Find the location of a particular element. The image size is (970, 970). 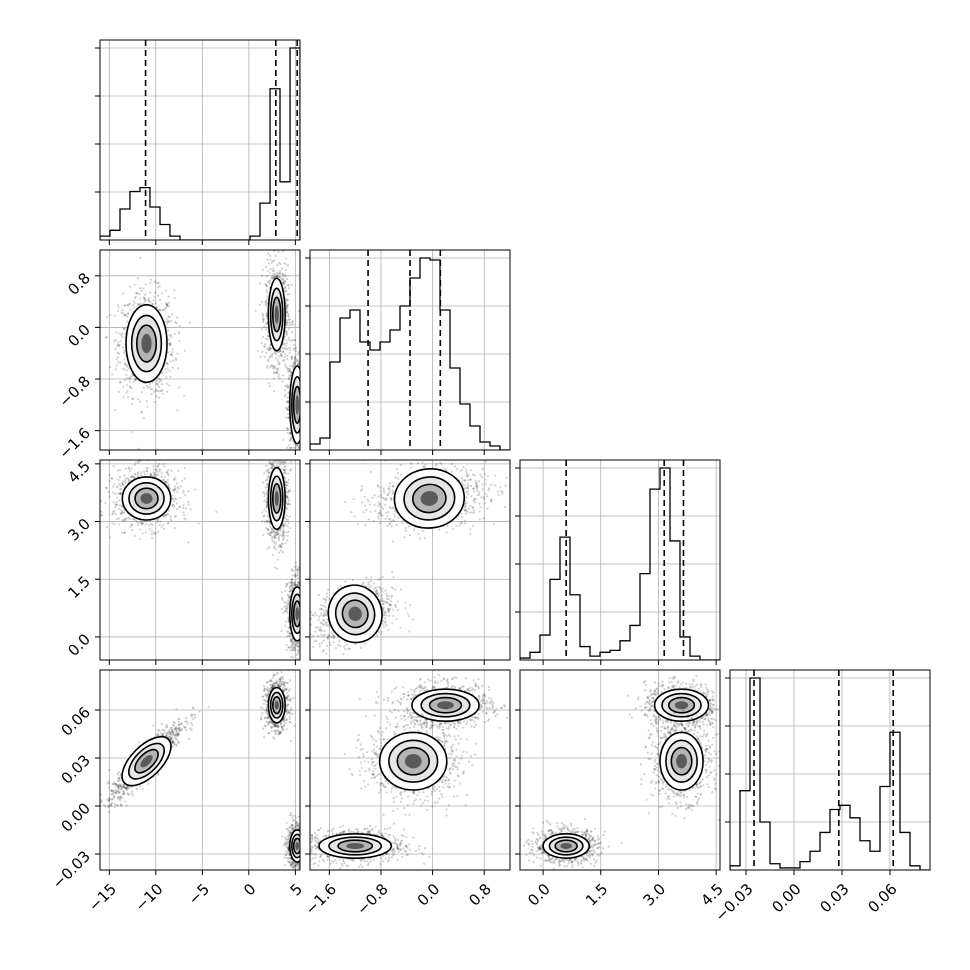

density-level is located at coordinates (276, 498).